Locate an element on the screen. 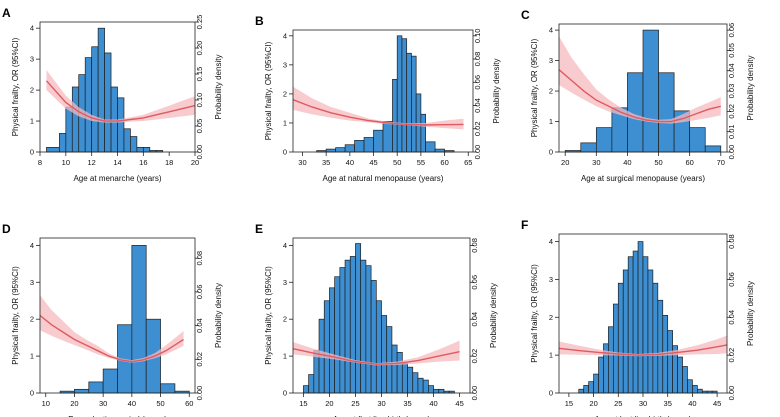 This screenshot has height=417, width=780. x-axis-label: Age at last live birth (years) is located at coordinates (643, 416).